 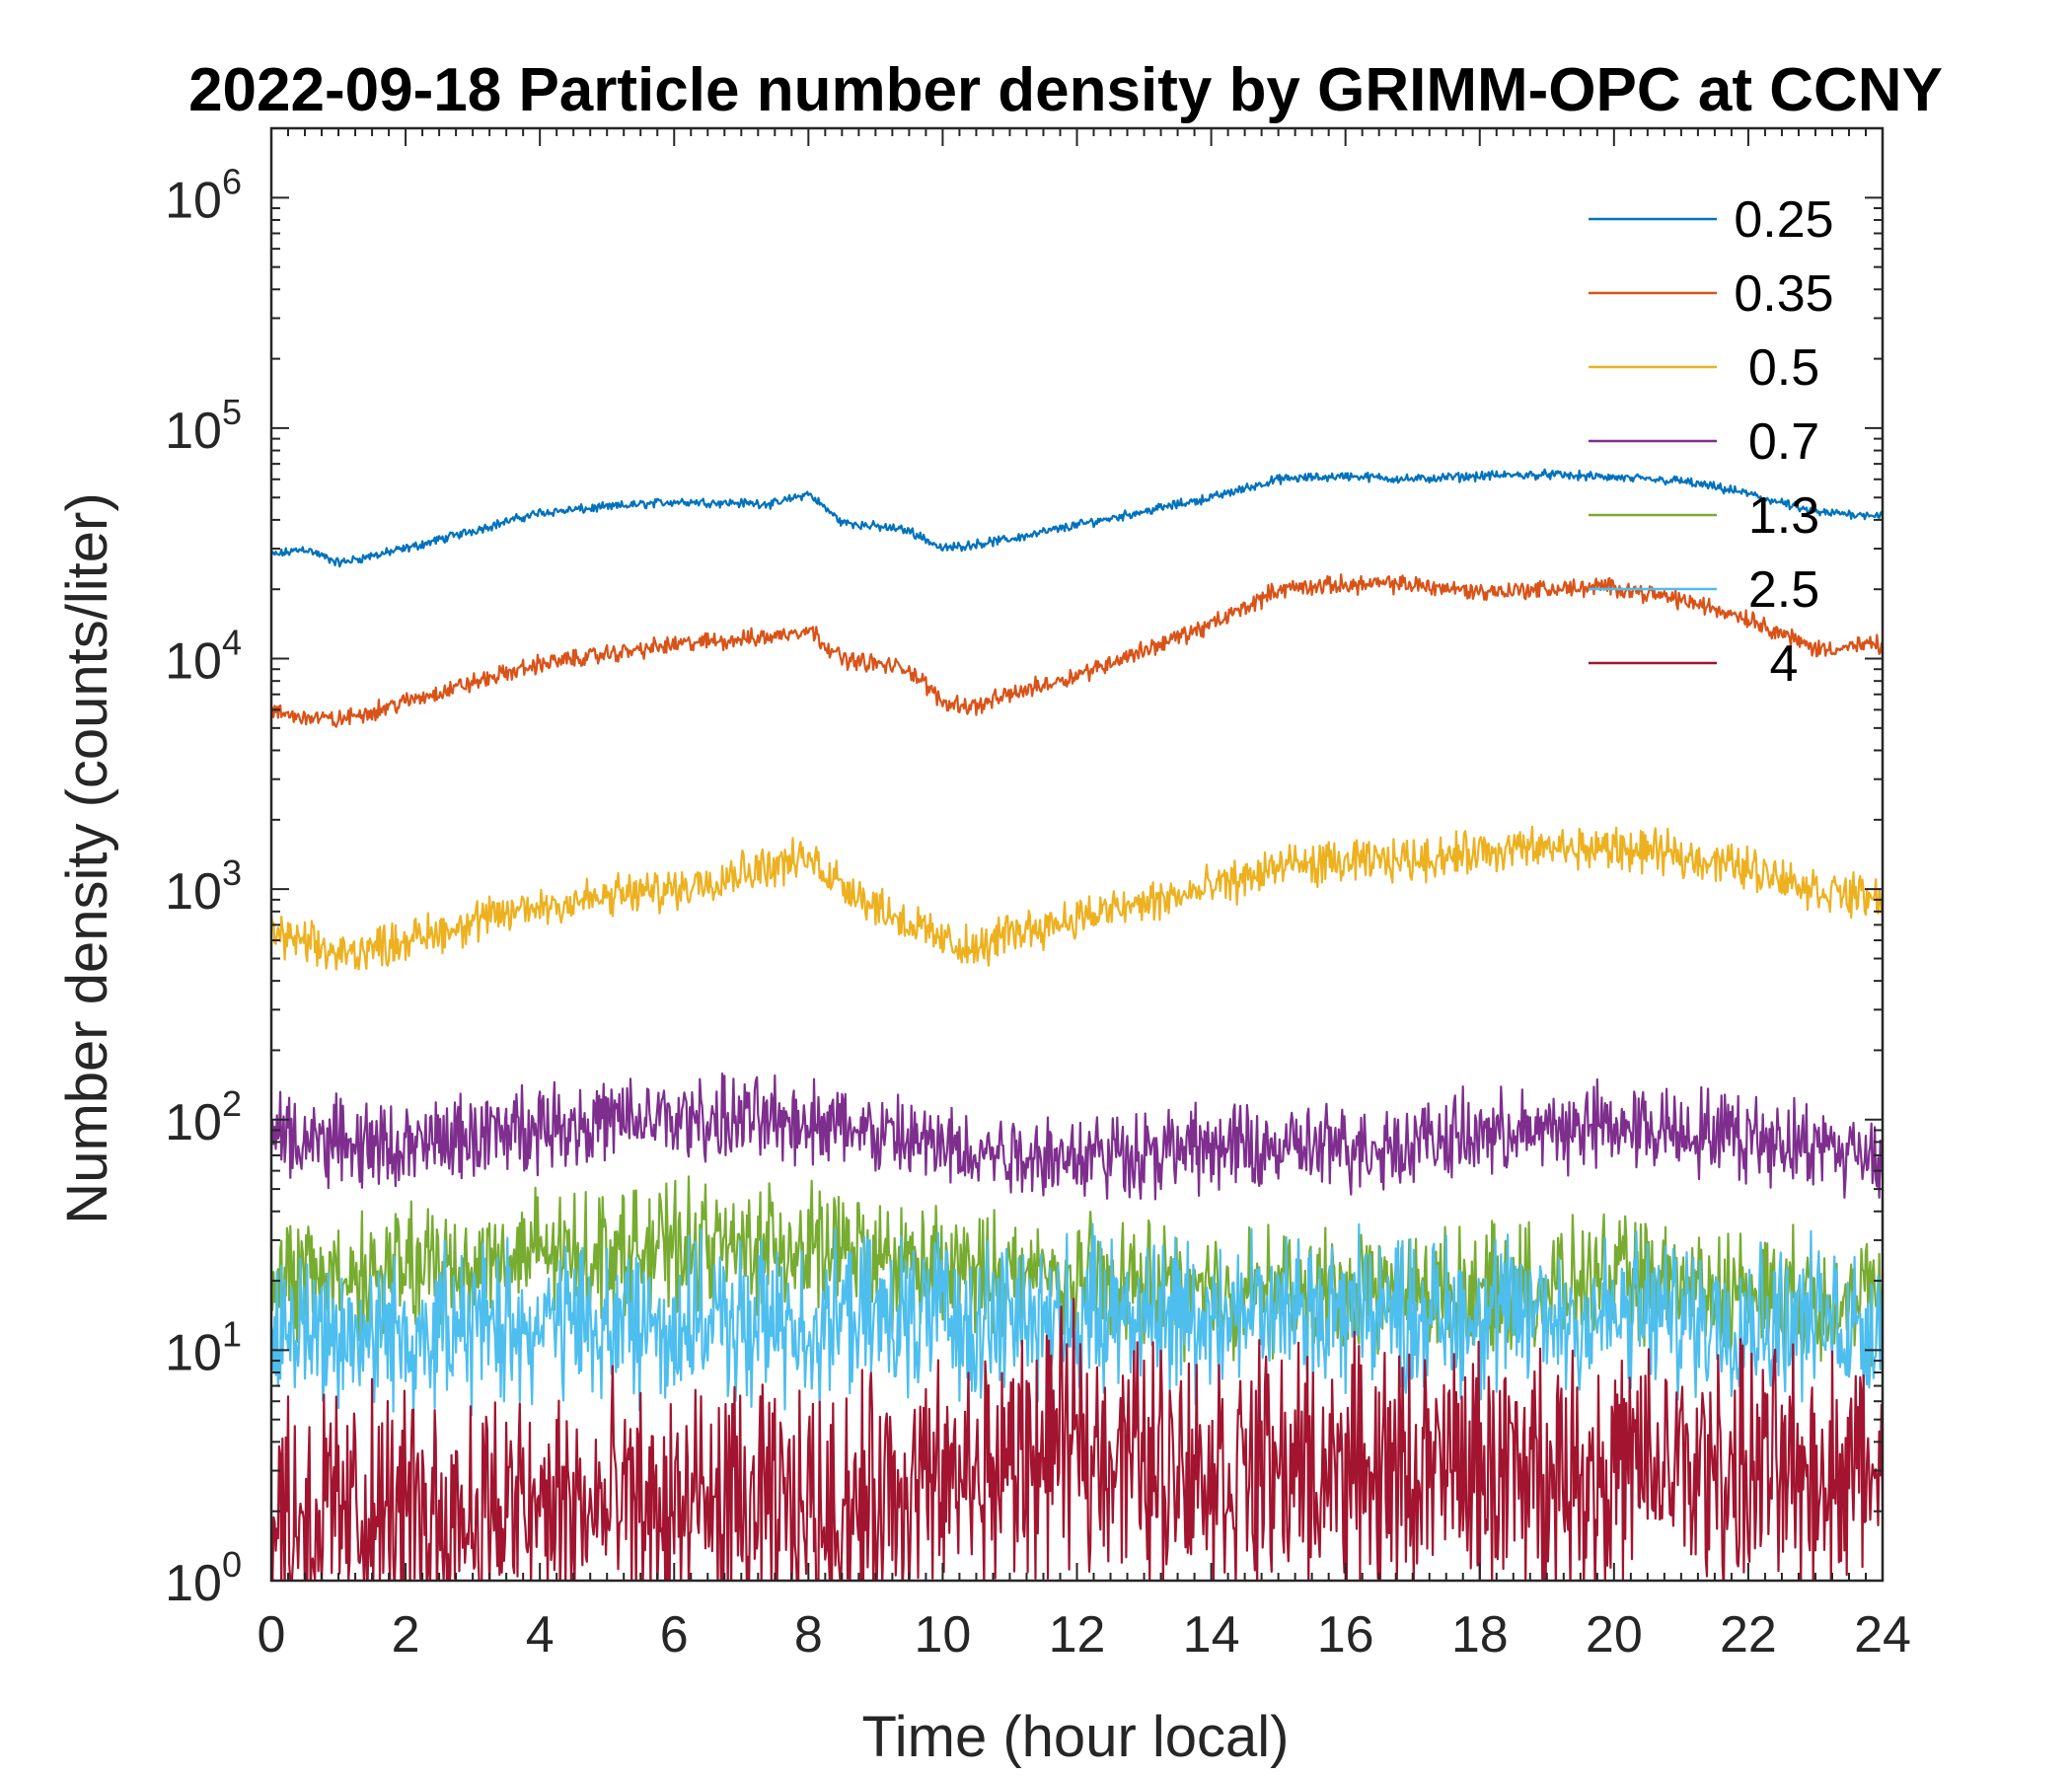 I want to click on y-tick-label: 10¹, so click(x=204, y=1347).